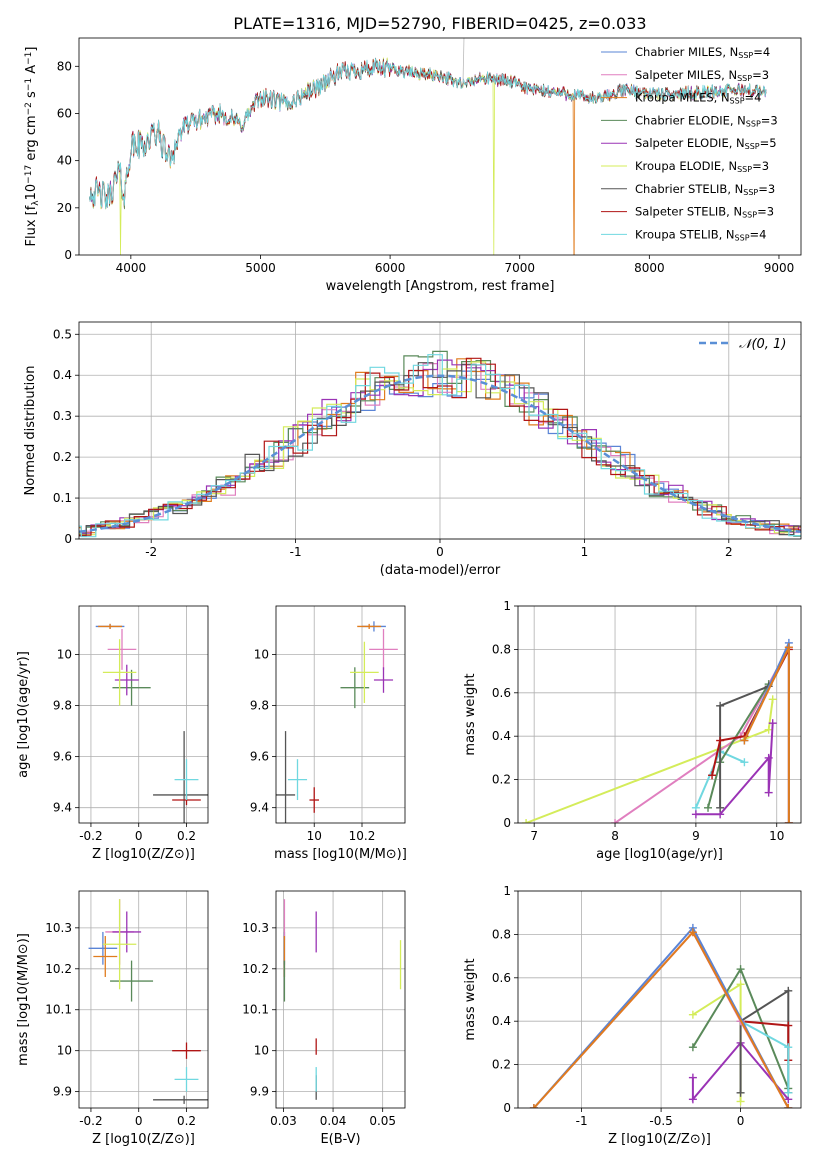  Describe the element at coordinates (390, 268) in the screenshot. I see `x-tick-label: 6000` at that location.